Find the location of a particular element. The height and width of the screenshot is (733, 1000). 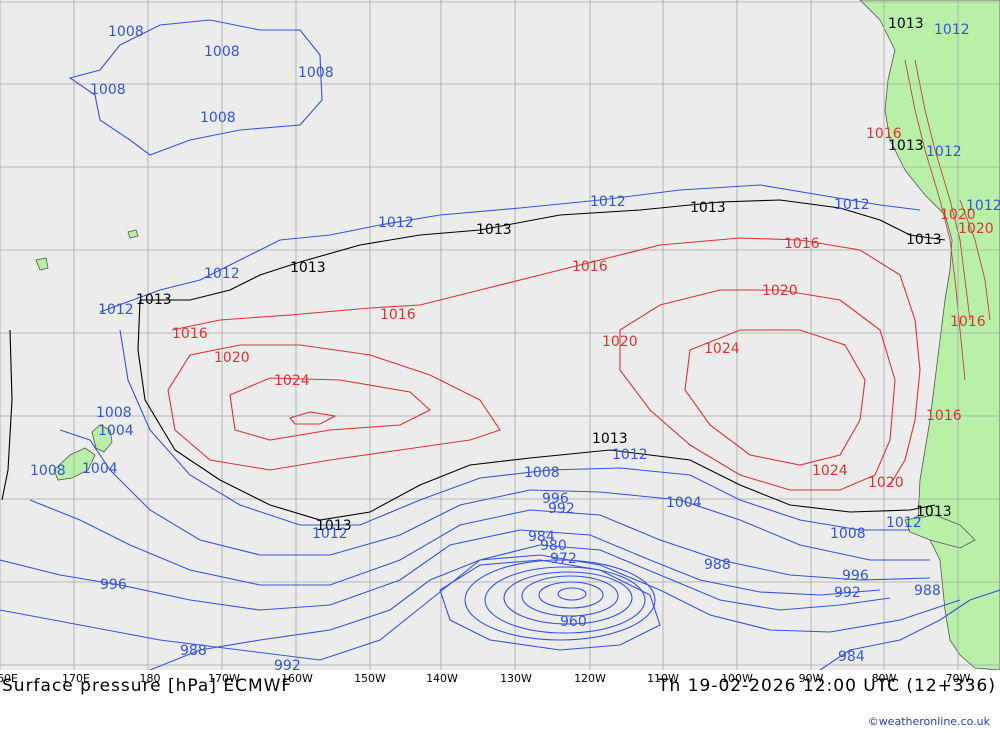

isobar-1020-west is located at coordinates (334, 407).